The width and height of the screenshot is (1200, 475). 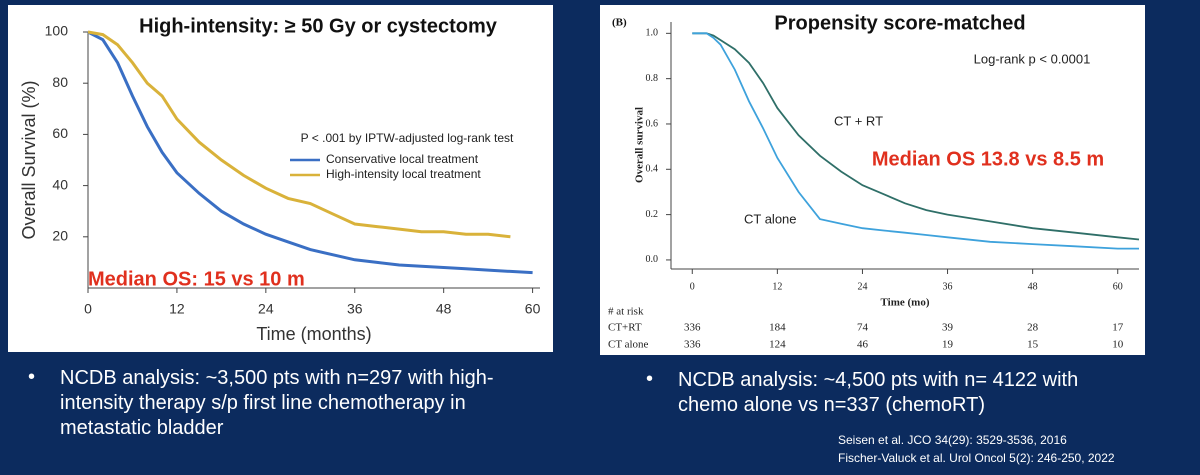 I want to click on risk-row-name: CT+RT, so click(x=625, y=328).